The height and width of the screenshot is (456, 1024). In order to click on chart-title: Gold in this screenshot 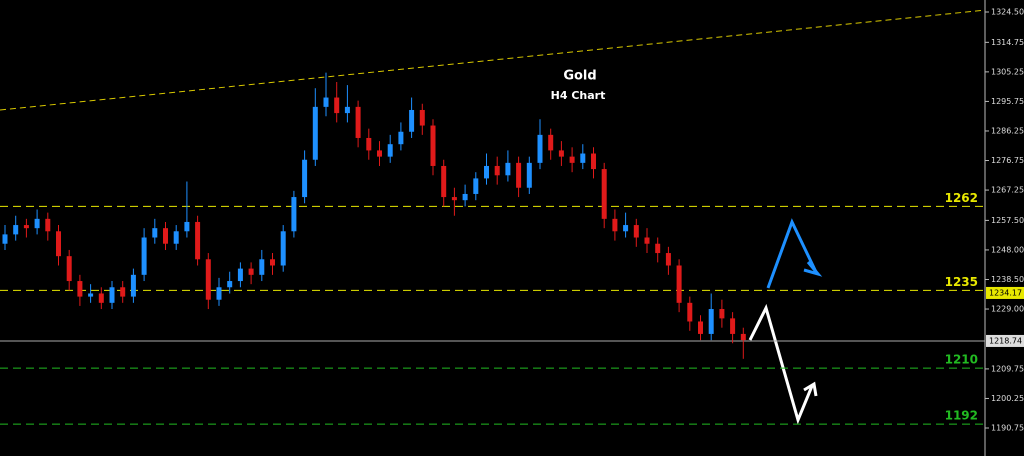, I will do `click(579, 76)`.